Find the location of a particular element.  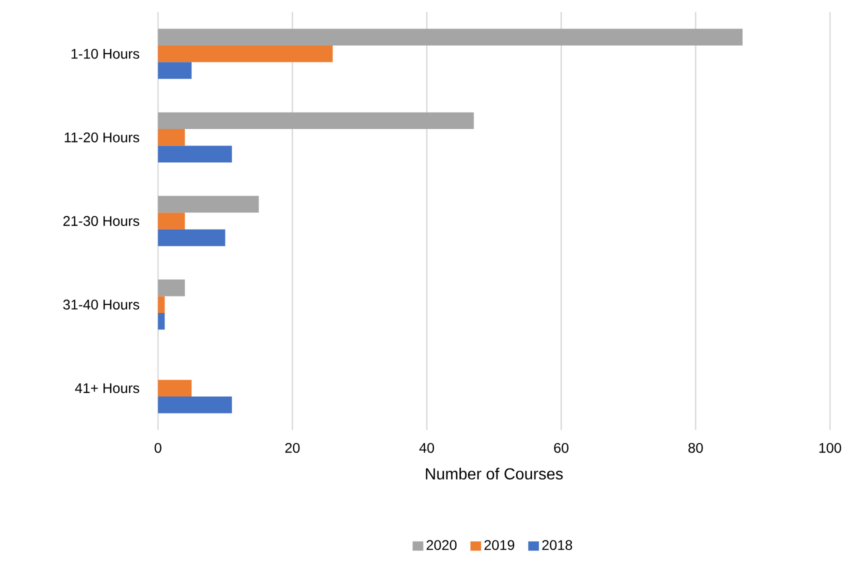

legend-label: 2020 is located at coordinates (441, 545).